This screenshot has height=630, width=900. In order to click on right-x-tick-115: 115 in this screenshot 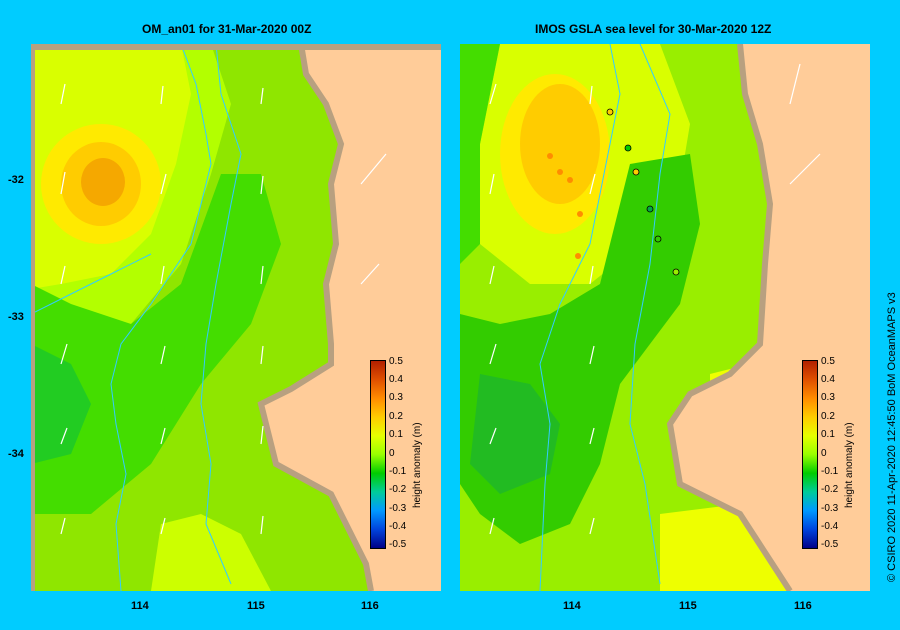, I will do `click(688, 606)`.